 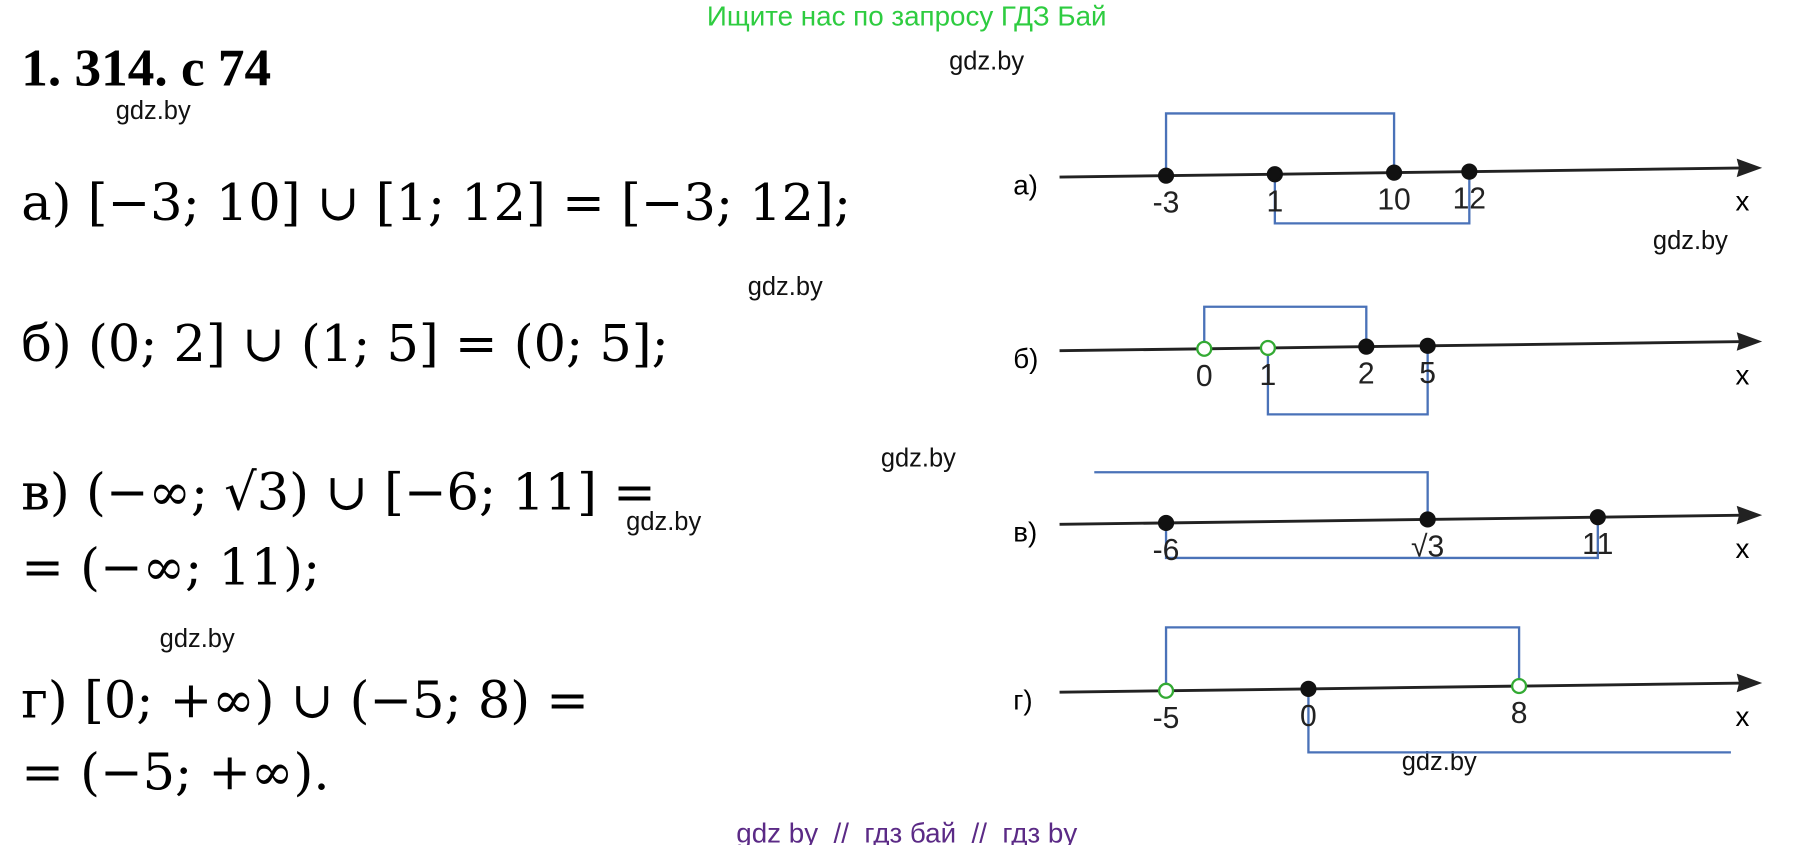 I want to click on point-label: -5, so click(x=1166, y=718).